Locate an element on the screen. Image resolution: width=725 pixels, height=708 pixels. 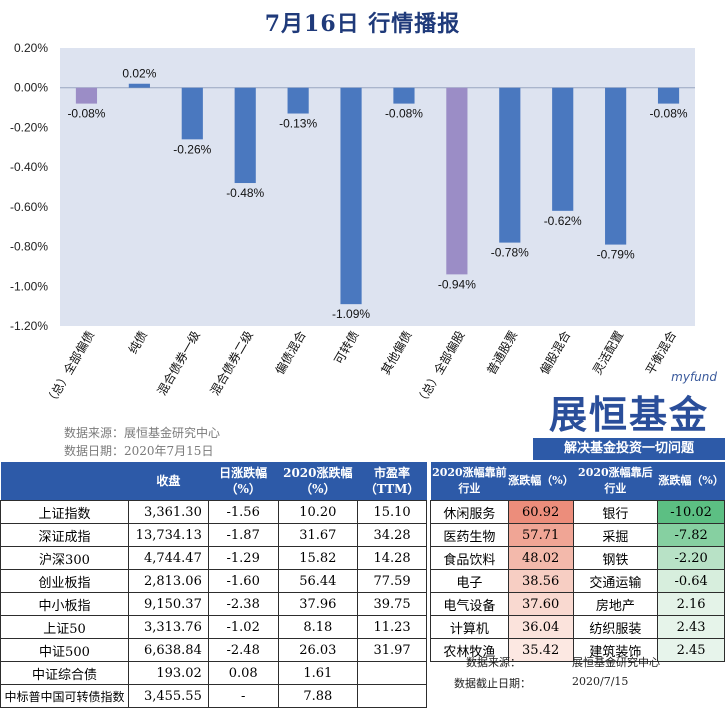
ytd-change-cell: 10.20 is located at coordinates (318, 512).